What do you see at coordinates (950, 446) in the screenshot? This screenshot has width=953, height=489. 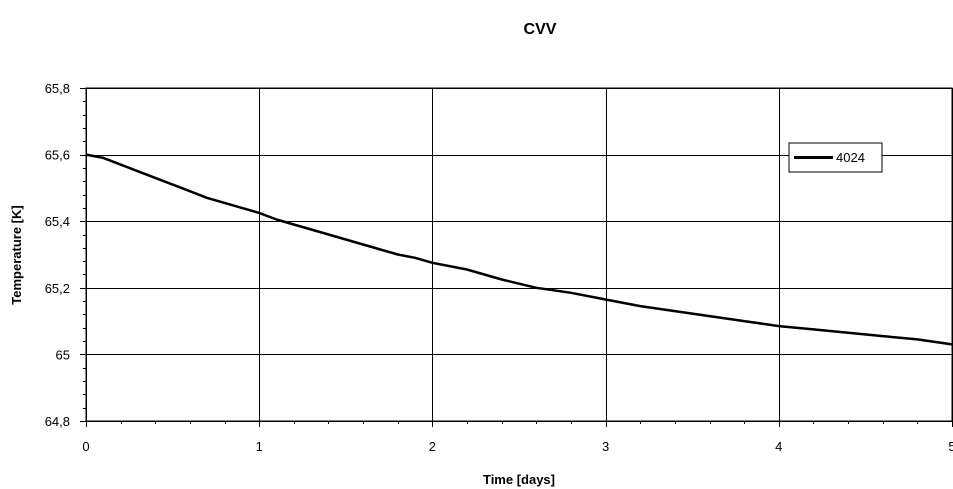 I see `x-tick-label: 5` at bounding box center [950, 446].